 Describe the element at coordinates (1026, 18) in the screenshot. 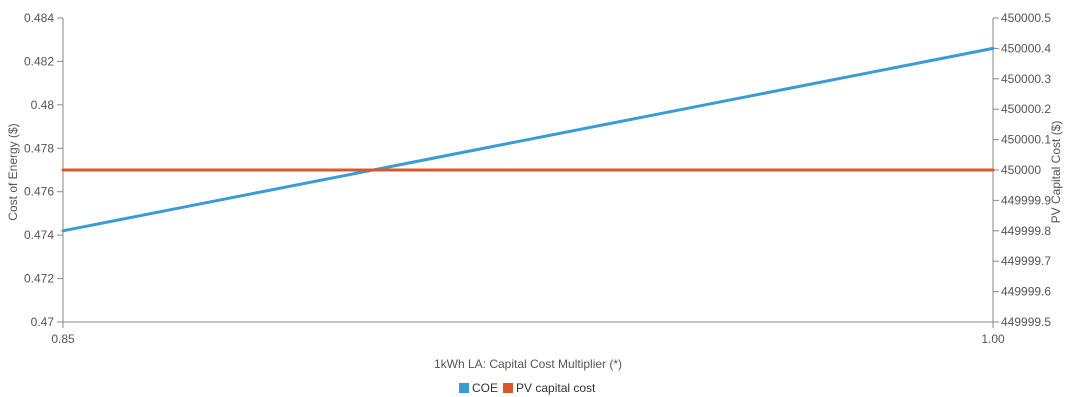

I see `y-right-tick-label: 450000.5` at that location.